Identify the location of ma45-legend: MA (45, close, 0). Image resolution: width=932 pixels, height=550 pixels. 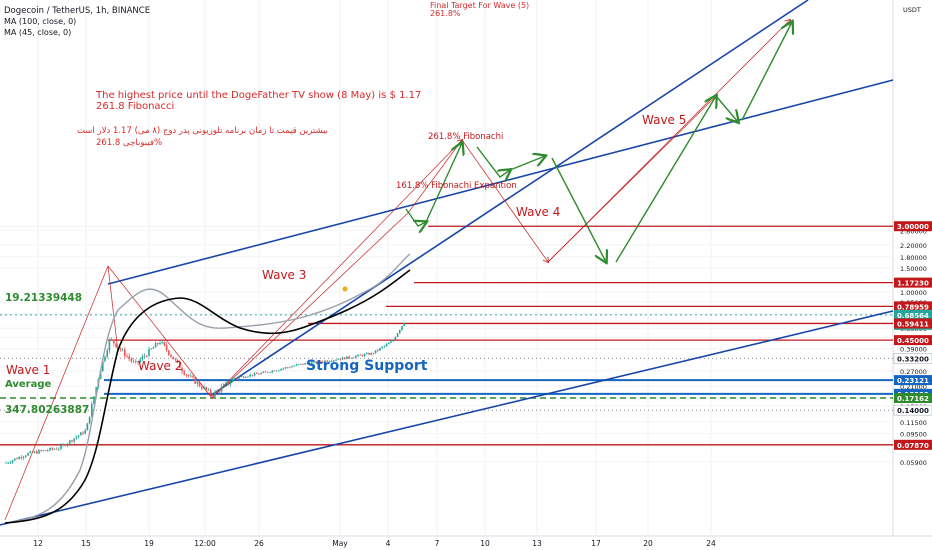
(37, 32).